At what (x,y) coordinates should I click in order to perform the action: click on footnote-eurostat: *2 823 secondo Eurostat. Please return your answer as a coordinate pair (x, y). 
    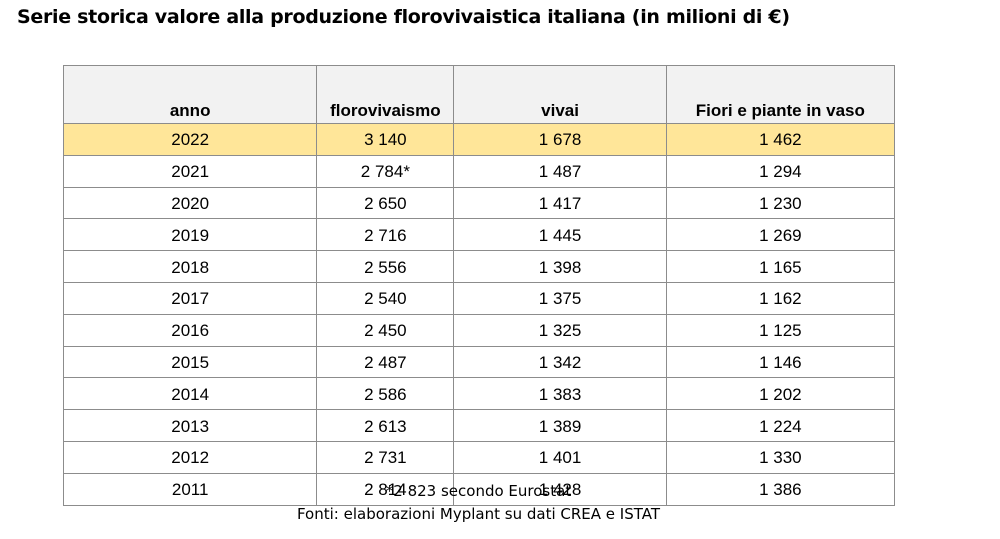
    Looking at the image, I should click on (478, 491).